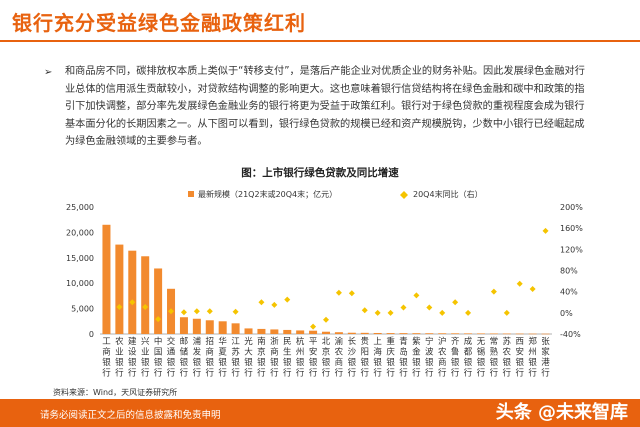 Image resolution: width=640 pixels, height=427 pixels. Describe the element at coordinates (429, 352) in the screenshot. I see `x-tick-label: 波` at that location.